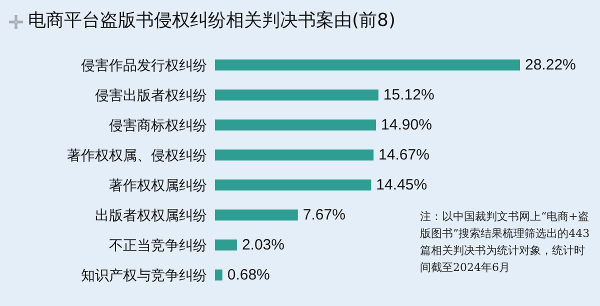 The image size is (600, 306). I want to click on y-tick-label: 侵害出版者权纠纷, so click(151, 95).